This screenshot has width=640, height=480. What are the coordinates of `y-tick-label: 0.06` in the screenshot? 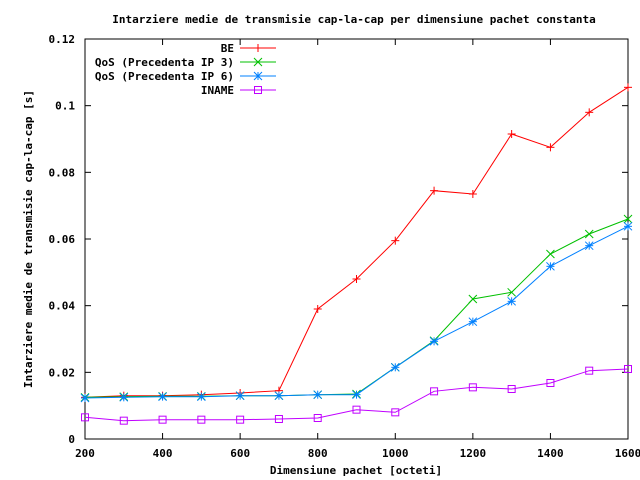 It's located at (62, 239).